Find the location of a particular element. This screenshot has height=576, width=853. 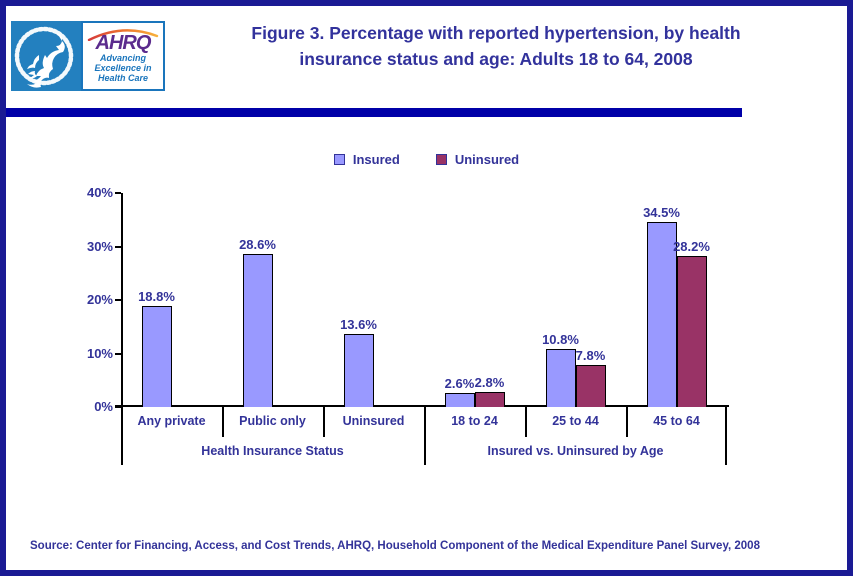

legend-item-insured: Insured is located at coordinates (366, 159).